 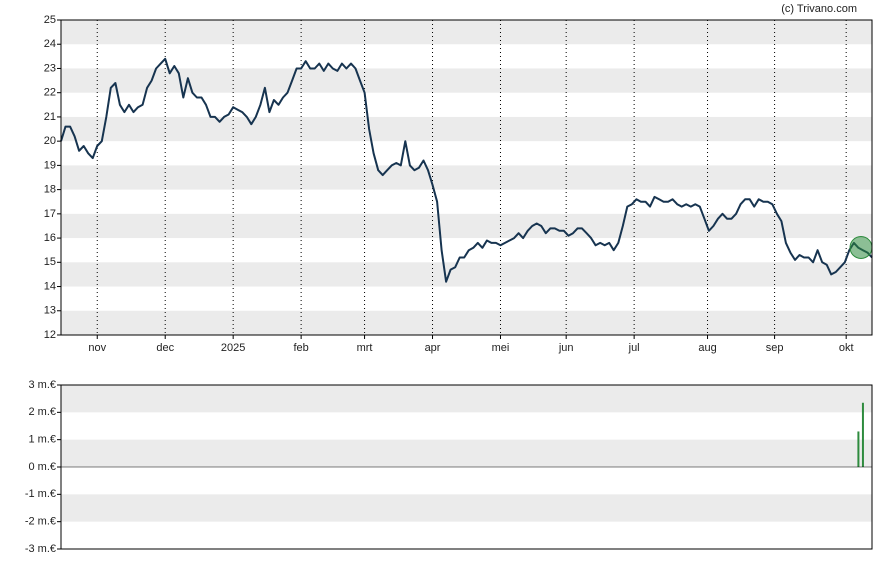 I want to click on y-tick-label: 2 m.€, so click(x=42, y=412).